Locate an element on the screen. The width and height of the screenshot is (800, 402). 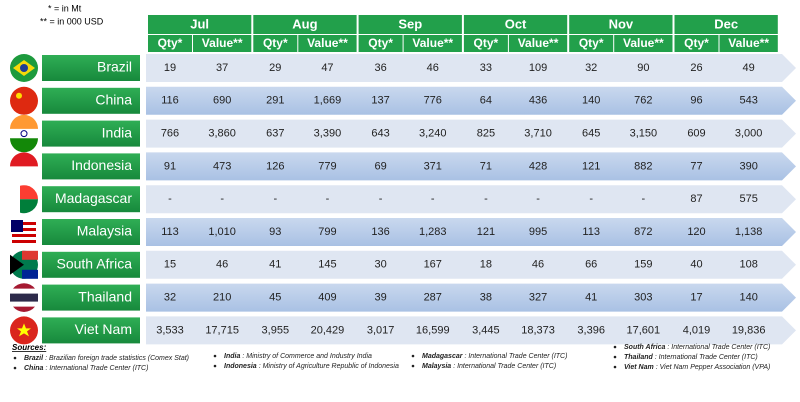
month-label: Sep is located at coordinates (410, 23).